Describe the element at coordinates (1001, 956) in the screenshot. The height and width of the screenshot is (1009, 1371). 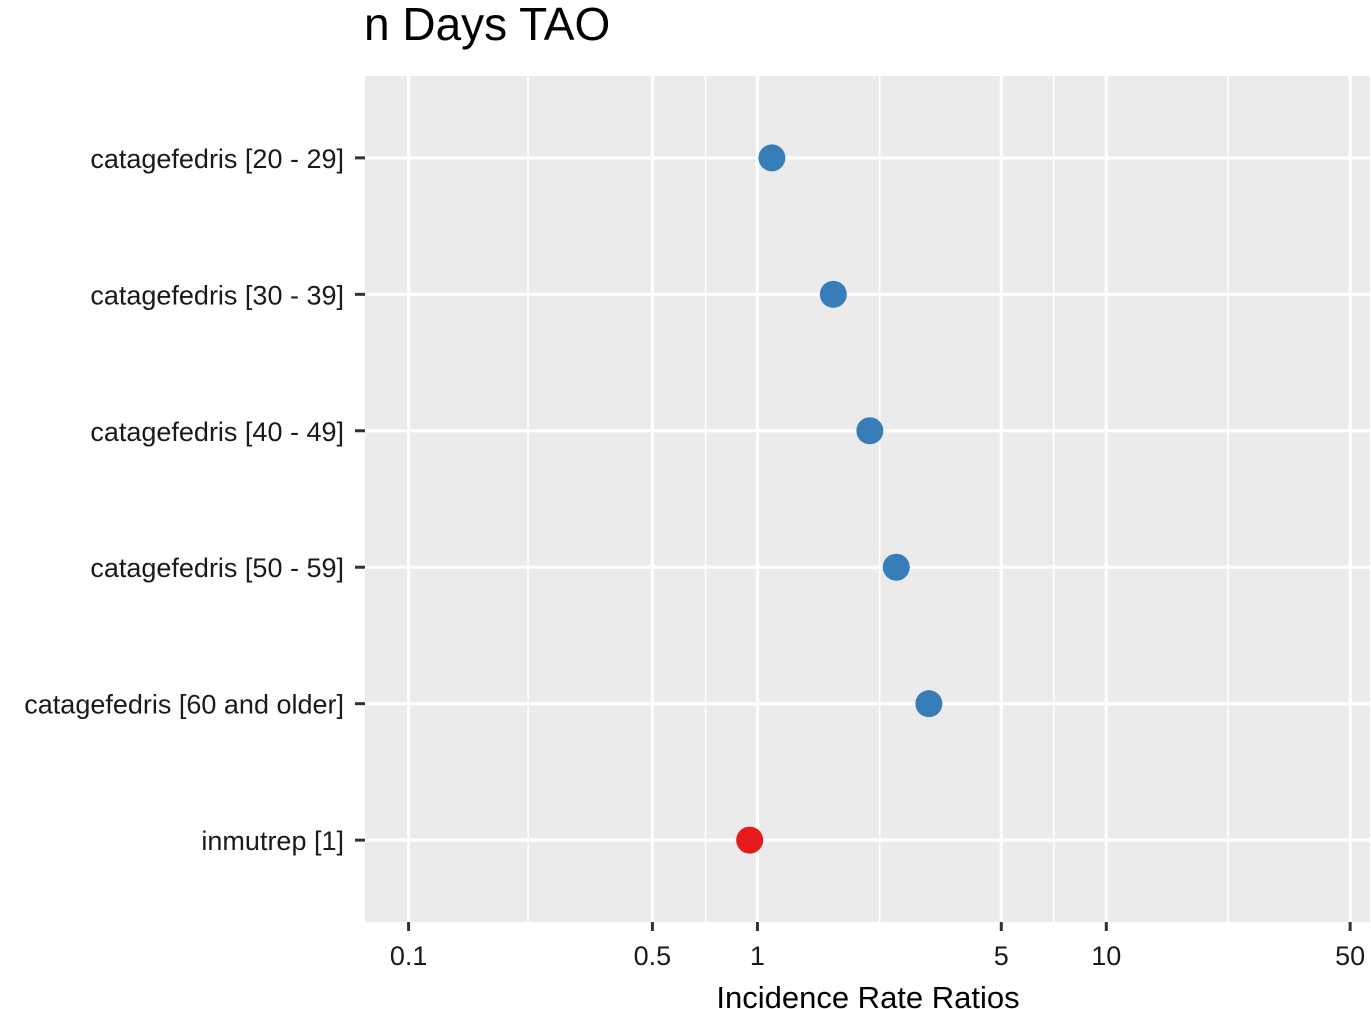
I see `x-tick-label: 5` at that location.